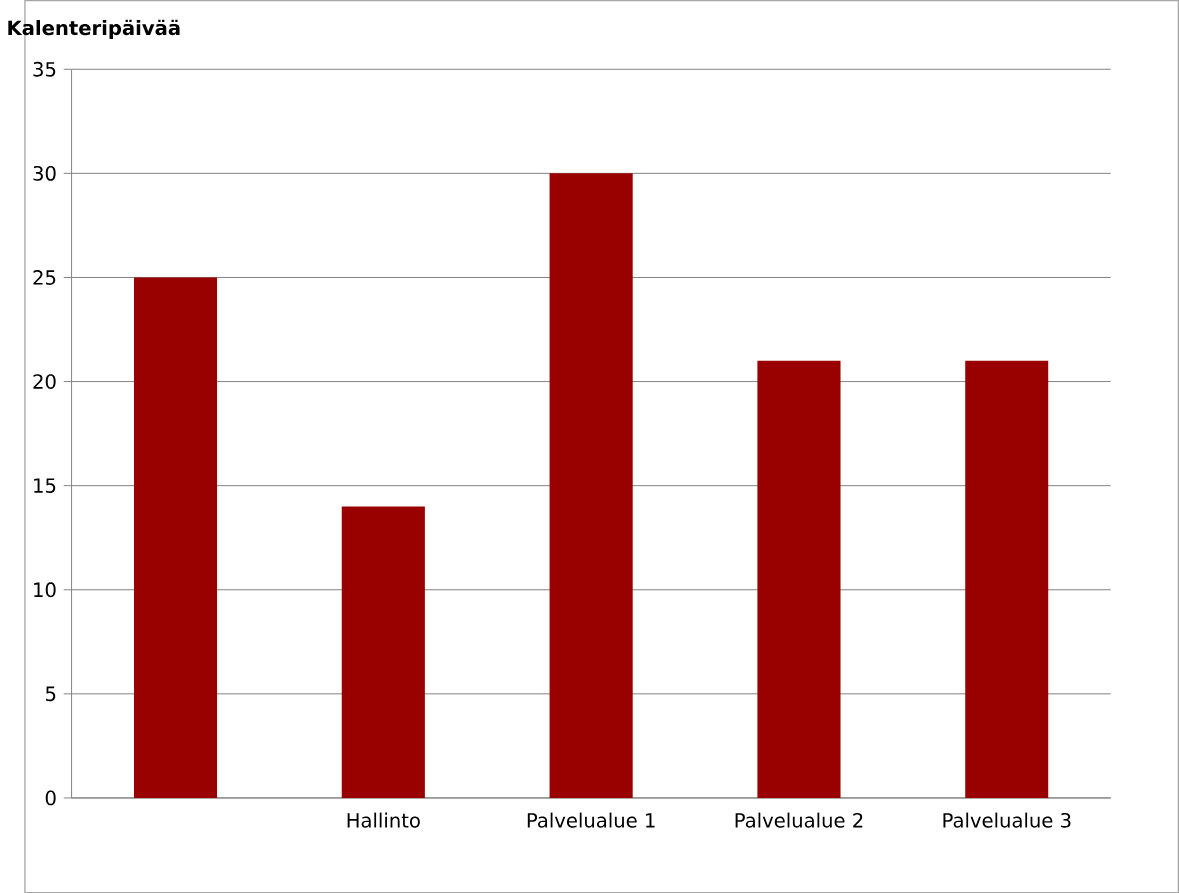  Describe the element at coordinates (383, 820) in the screenshot. I see `x-tick-label: Hallinto` at that location.